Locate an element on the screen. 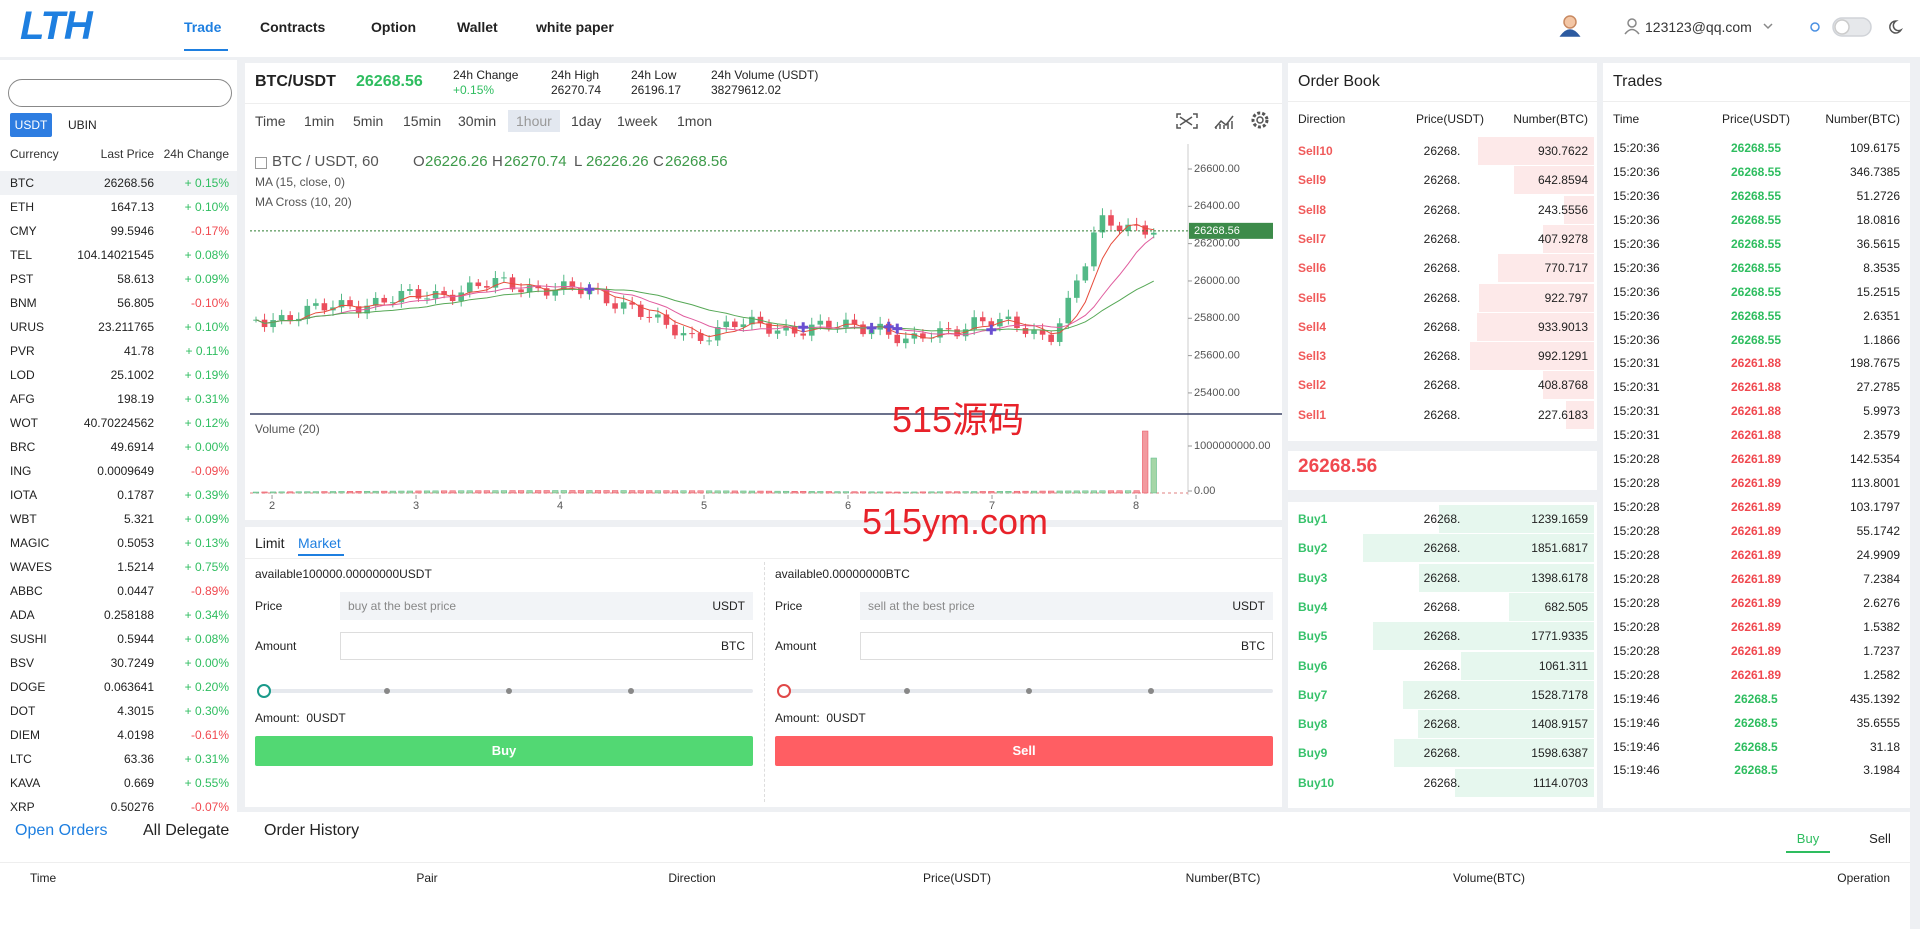 Image resolution: width=1920 pixels, height=929 pixels. market-symbol: AFG is located at coordinates (22, 399).